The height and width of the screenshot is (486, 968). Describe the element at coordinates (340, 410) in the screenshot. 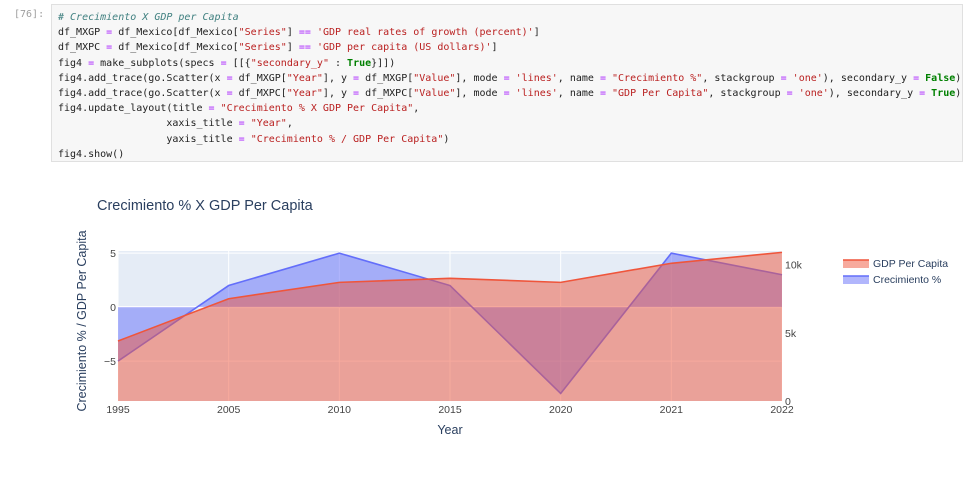

I see `x-tick-label: 2010` at that location.